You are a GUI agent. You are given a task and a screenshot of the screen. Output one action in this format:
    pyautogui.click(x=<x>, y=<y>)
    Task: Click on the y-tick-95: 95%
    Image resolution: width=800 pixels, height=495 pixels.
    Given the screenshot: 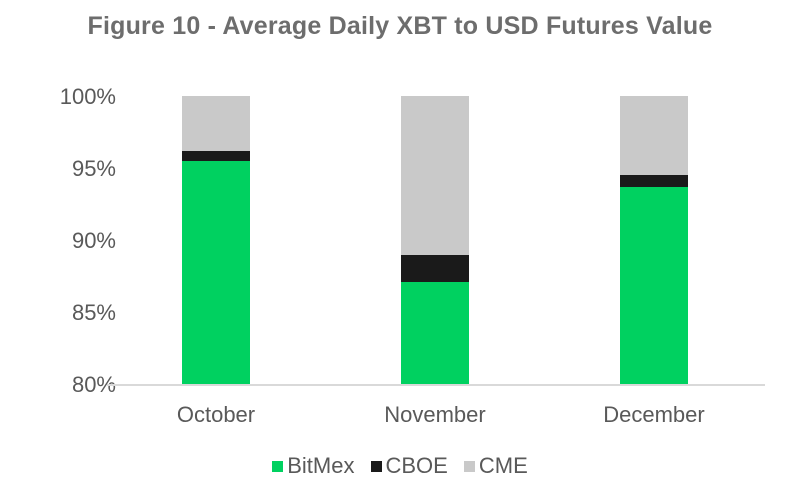 What is the action you would take?
    pyautogui.click(x=93, y=168)
    